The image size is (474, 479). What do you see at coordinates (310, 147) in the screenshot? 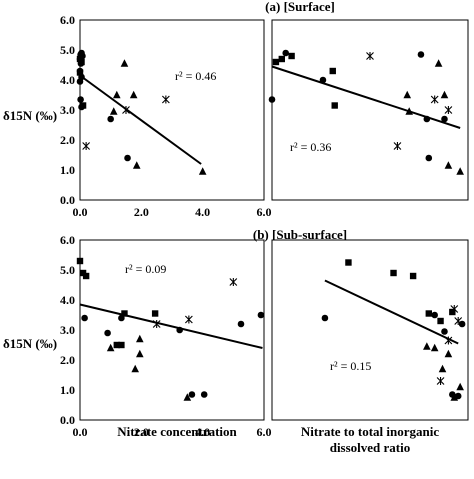
I see `r-squared-label: r² = 0.36` at bounding box center [310, 147].